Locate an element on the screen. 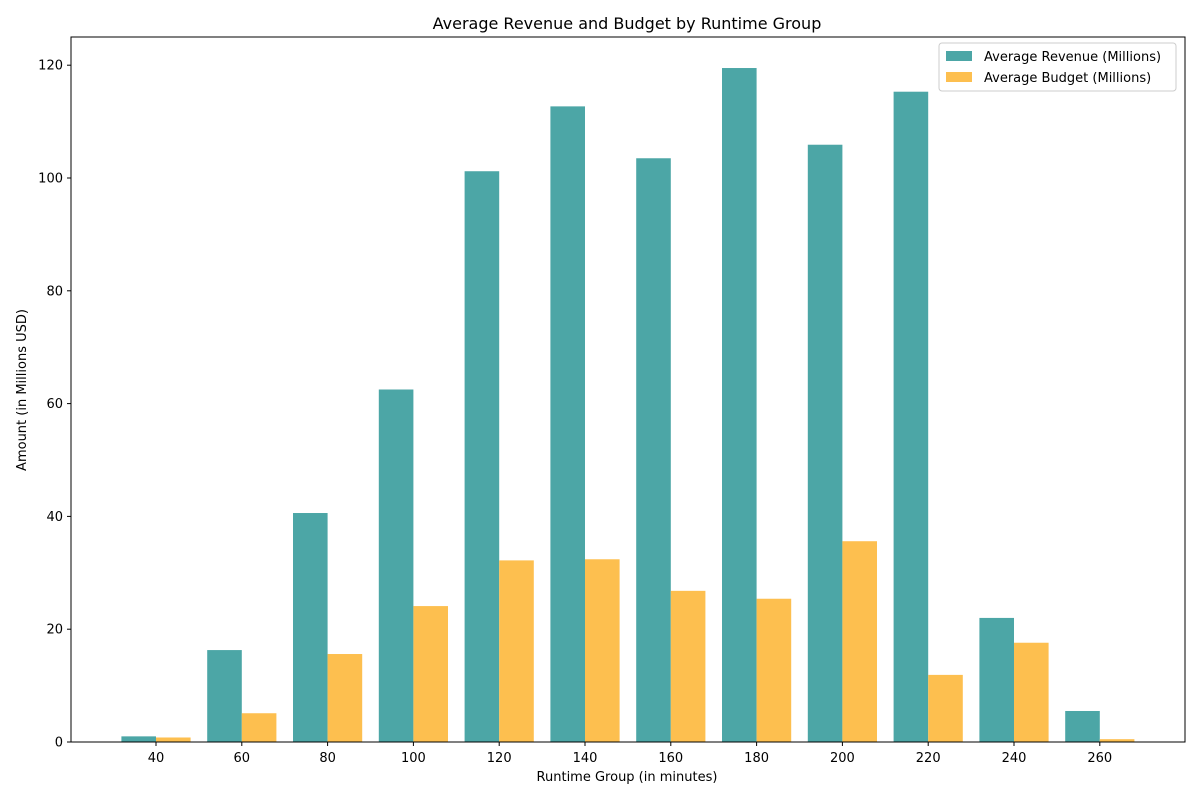  legend-box is located at coordinates (1057, 67).